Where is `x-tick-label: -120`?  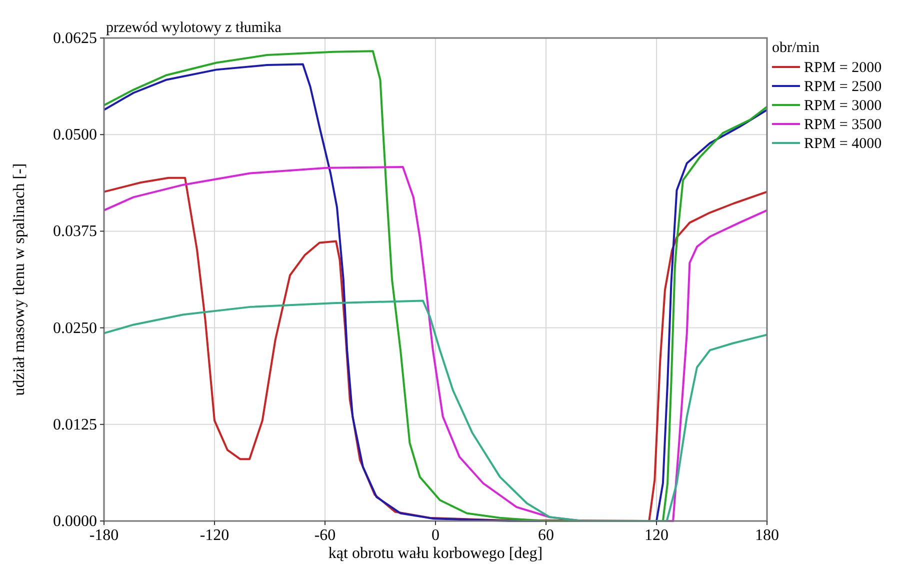 x-tick-label: -120 is located at coordinates (215, 535).